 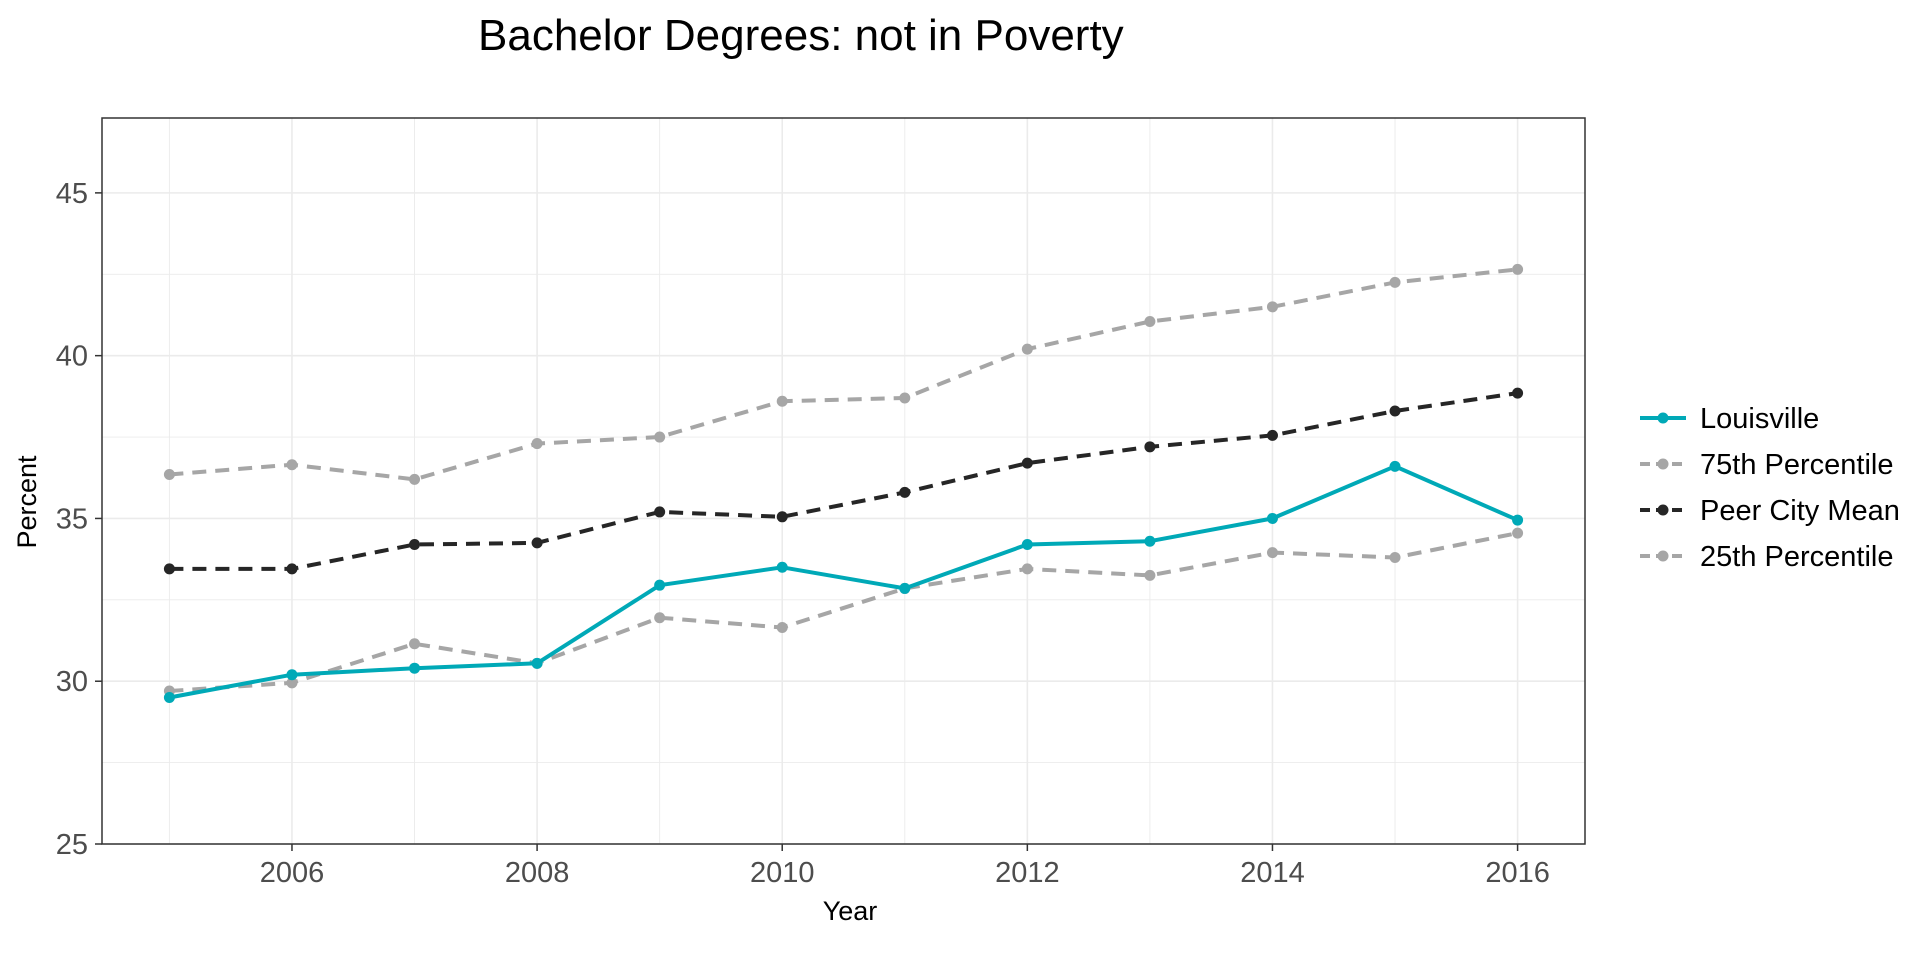 I want to click on legend-item: Peer City Mean, so click(x=1770, y=511).